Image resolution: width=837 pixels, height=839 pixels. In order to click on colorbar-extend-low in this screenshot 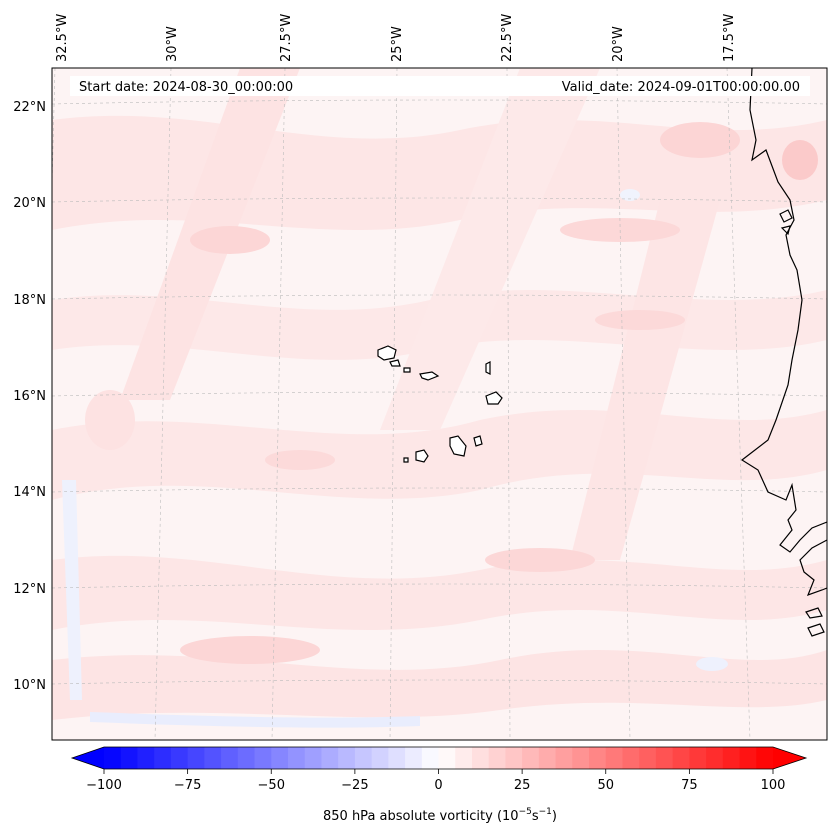, I will do `click(88, 758)`.